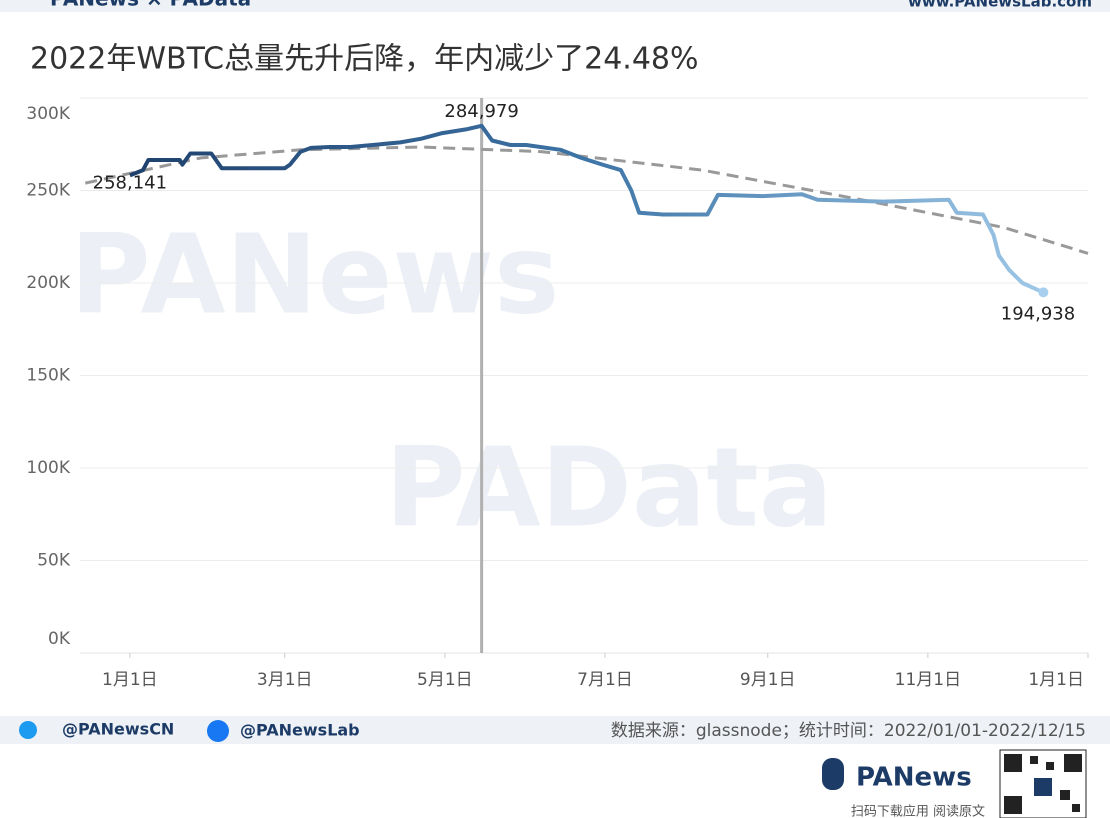 The width and height of the screenshot is (1110, 818). I want to click on x-tick-label: 3月1日, so click(285, 680).